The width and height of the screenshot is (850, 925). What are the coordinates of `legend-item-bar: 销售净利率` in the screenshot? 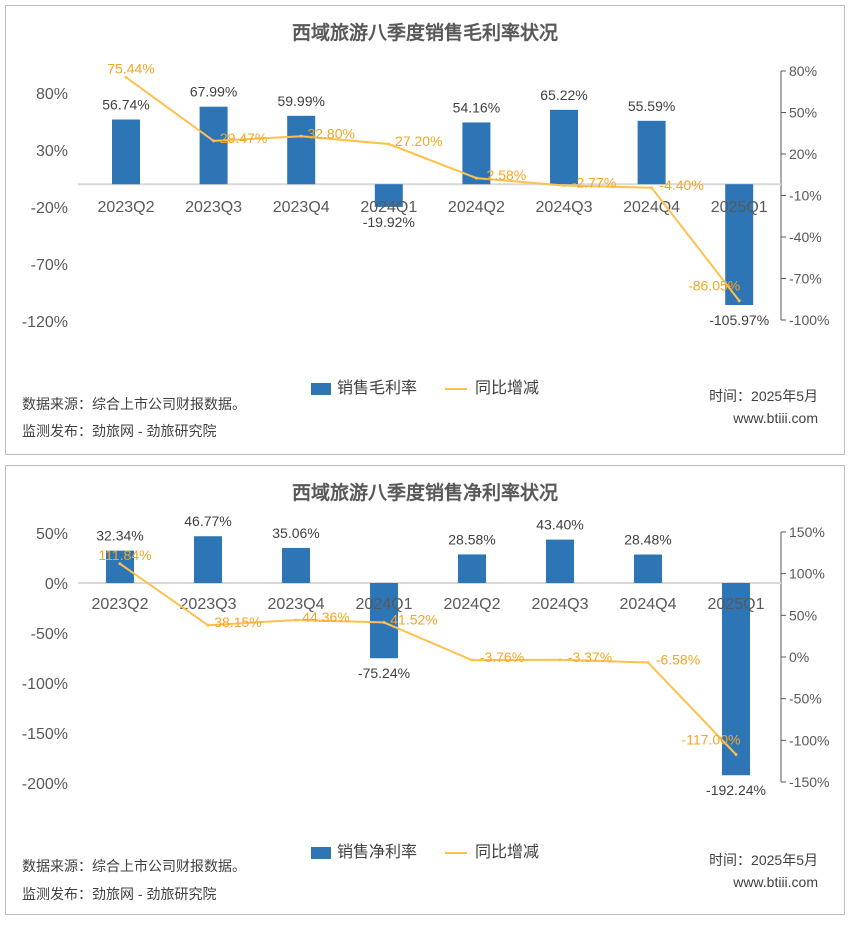 It's located at (363, 850).